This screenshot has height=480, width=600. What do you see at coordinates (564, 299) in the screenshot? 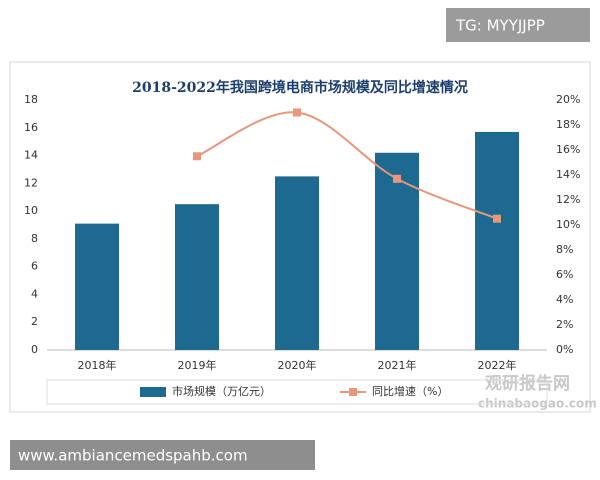
I see `y2-tick-label: 4%` at bounding box center [564, 299].